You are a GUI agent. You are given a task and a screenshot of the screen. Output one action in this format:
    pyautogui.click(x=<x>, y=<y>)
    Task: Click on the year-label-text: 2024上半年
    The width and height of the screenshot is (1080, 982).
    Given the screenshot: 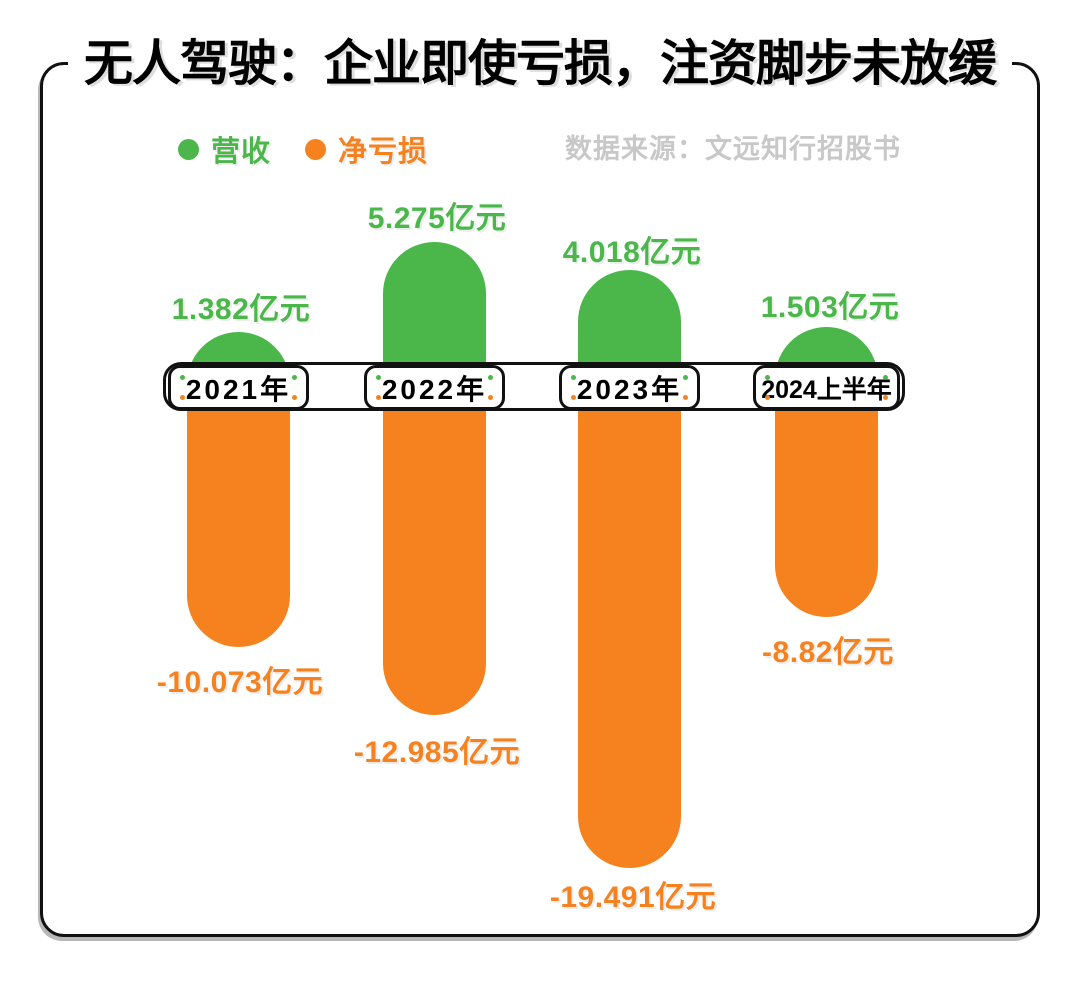 What is the action you would take?
    pyautogui.click(x=826, y=389)
    